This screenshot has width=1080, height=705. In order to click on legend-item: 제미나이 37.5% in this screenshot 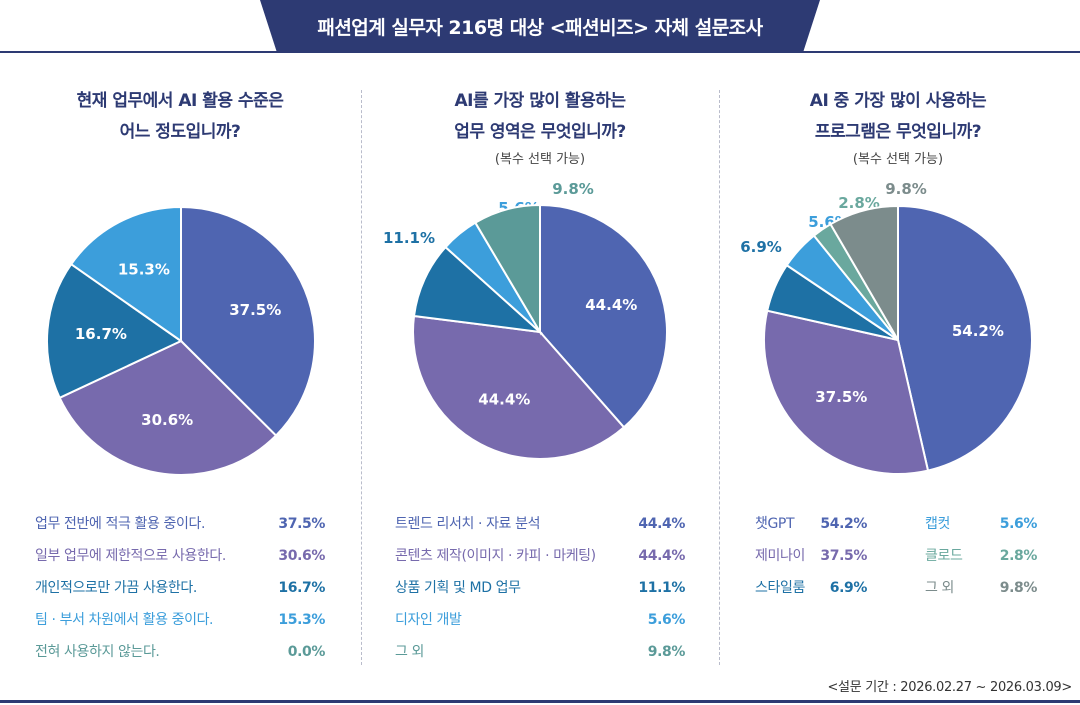, I will do `click(811, 556)`.